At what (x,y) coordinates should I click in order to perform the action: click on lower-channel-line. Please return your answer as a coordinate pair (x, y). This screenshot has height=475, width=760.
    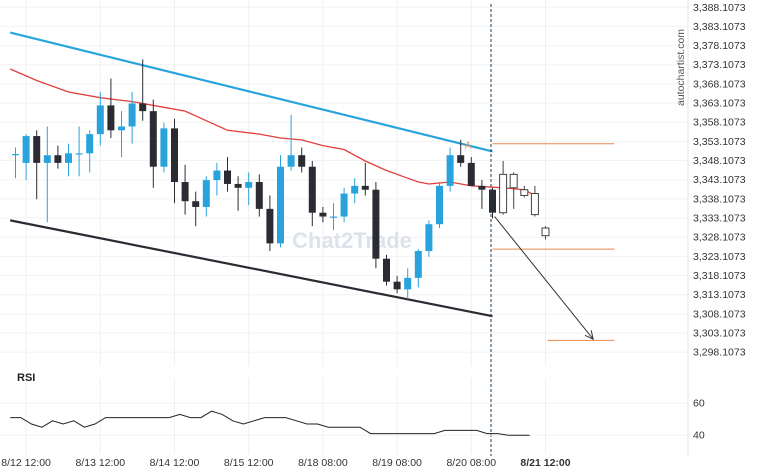
    Looking at the image, I should click on (251, 268).